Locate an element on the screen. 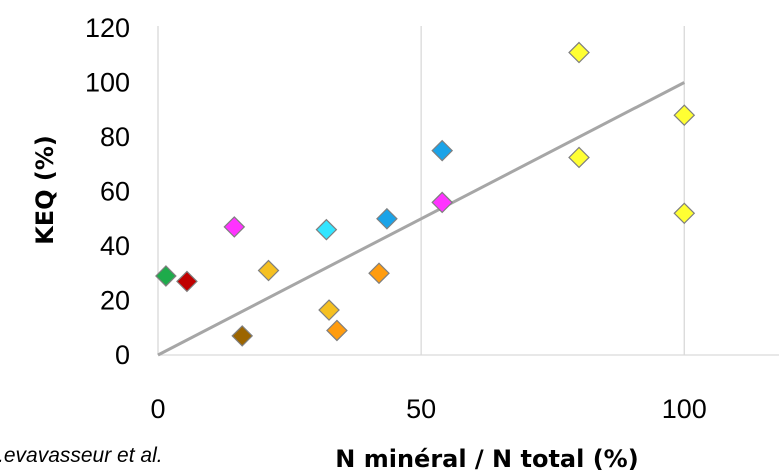 The width and height of the screenshot is (779, 476). y-axis-title: KEQ (%) is located at coordinates (45, 190).